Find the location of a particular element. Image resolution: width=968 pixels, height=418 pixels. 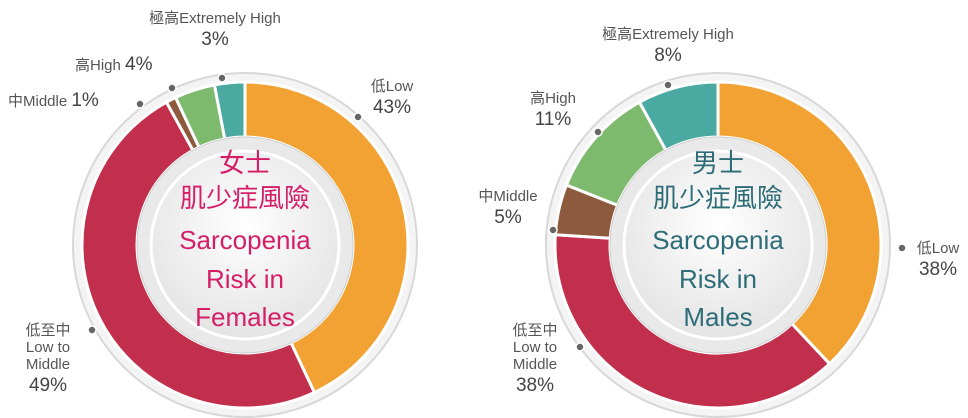

slice-label: 極高Extremely High 3% is located at coordinates (215, 31).